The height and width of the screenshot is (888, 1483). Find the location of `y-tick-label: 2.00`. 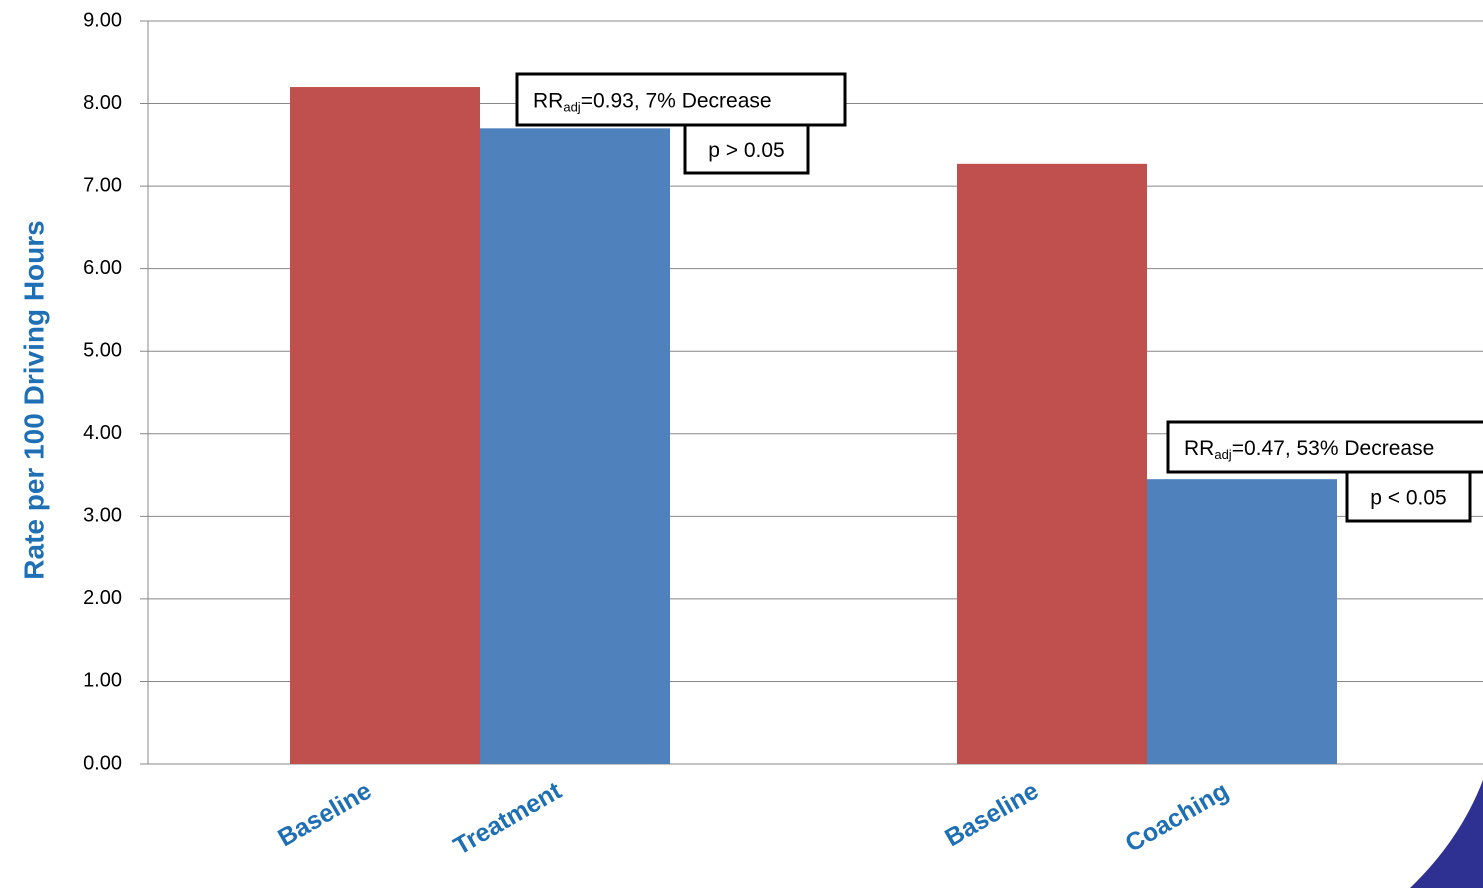

y-tick-label: 2.00 is located at coordinates (102, 598).